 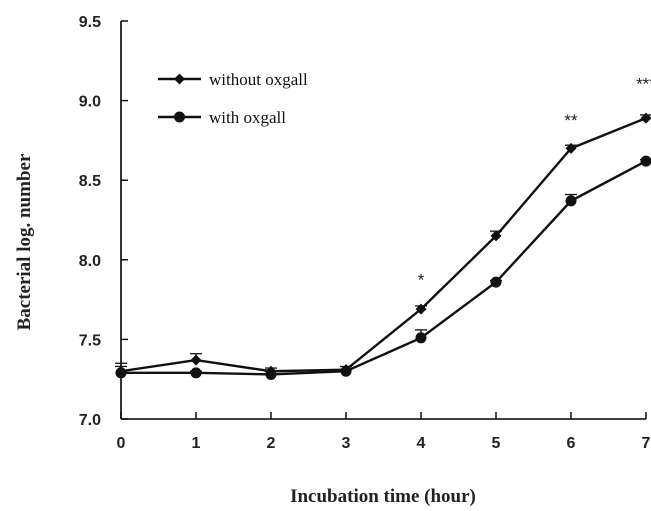 I want to click on significance-mark: *, so click(x=421, y=279).